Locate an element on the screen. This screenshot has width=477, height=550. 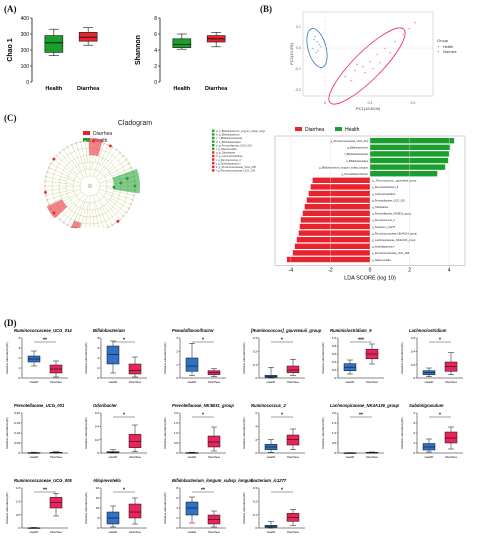
pcoa-frame is located at coordinates (368, 54).